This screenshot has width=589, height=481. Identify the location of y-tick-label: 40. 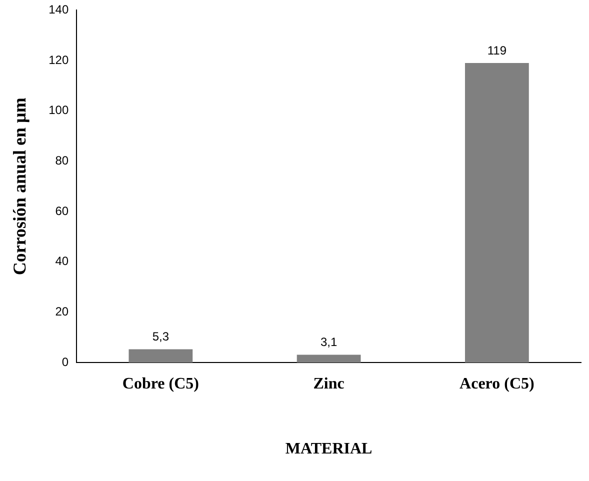
(62, 261).